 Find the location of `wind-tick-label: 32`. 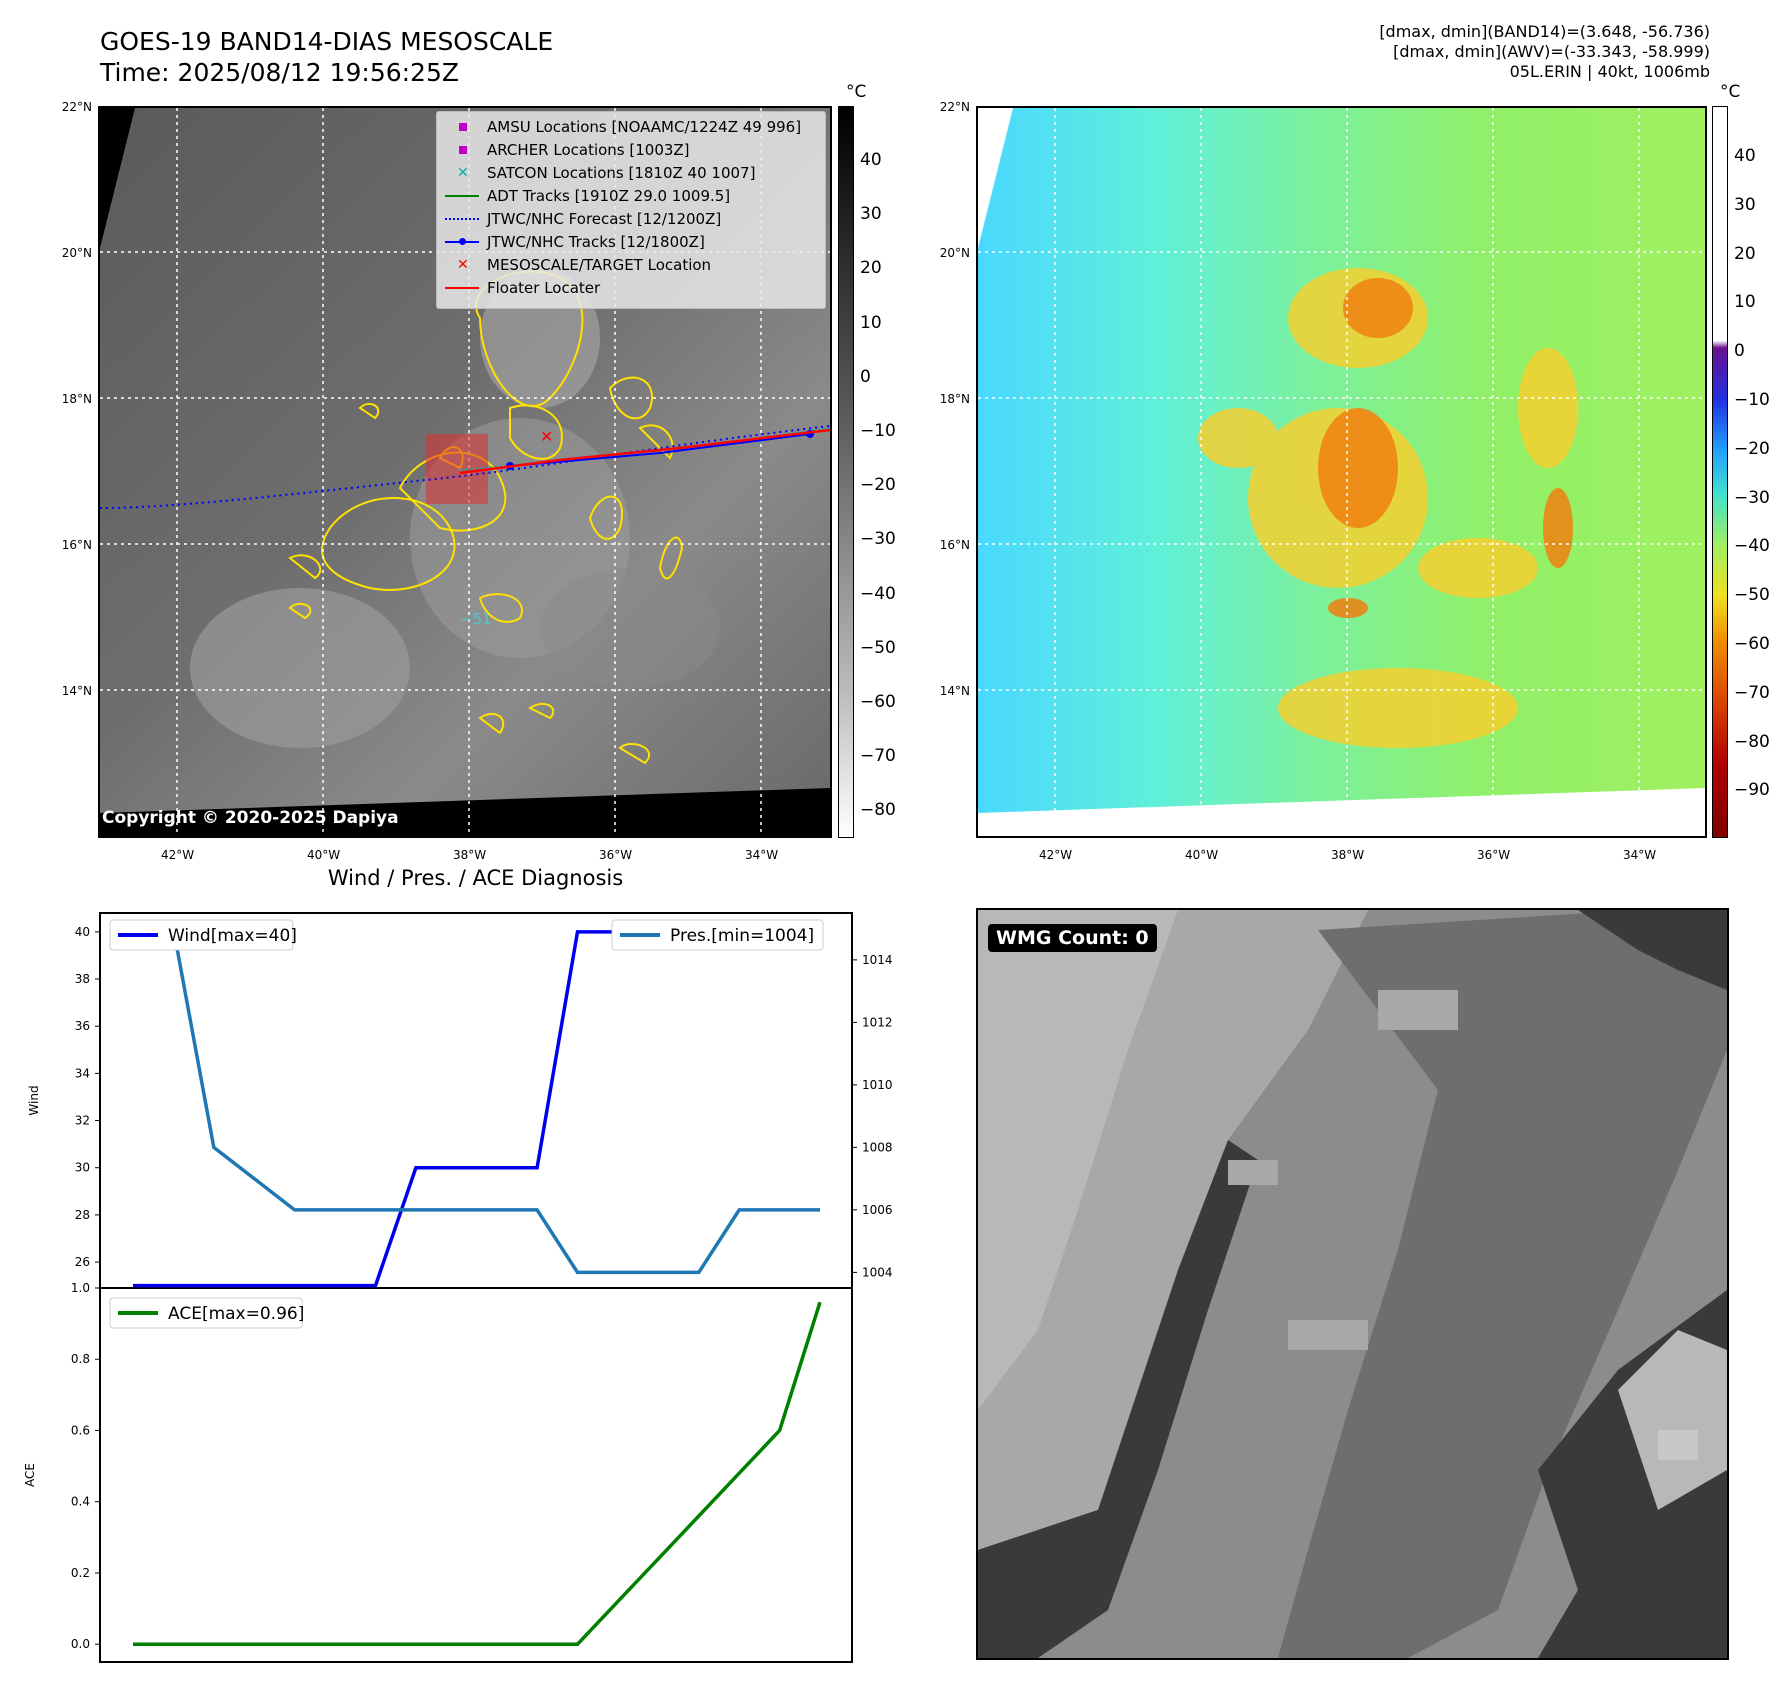

wind-tick-label: 32 is located at coordinates (82, 1121).